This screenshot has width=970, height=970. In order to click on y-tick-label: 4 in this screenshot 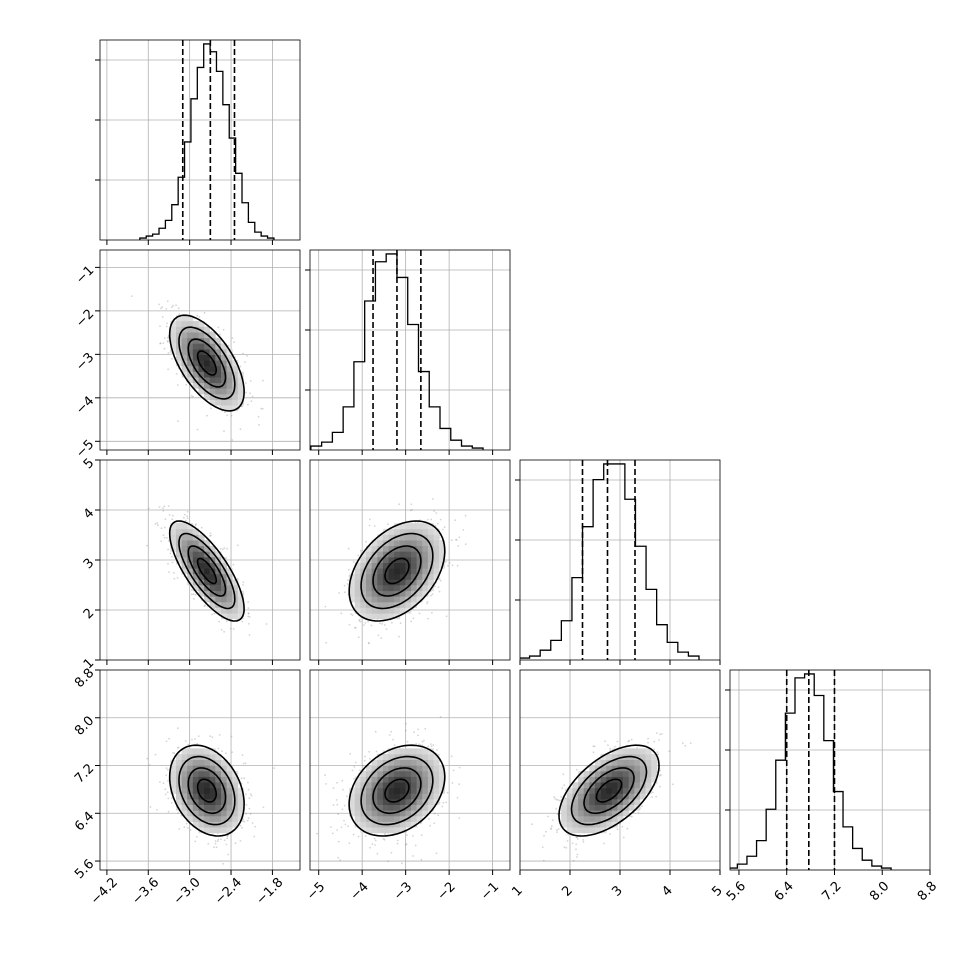, I will do `click(89, 514)`.